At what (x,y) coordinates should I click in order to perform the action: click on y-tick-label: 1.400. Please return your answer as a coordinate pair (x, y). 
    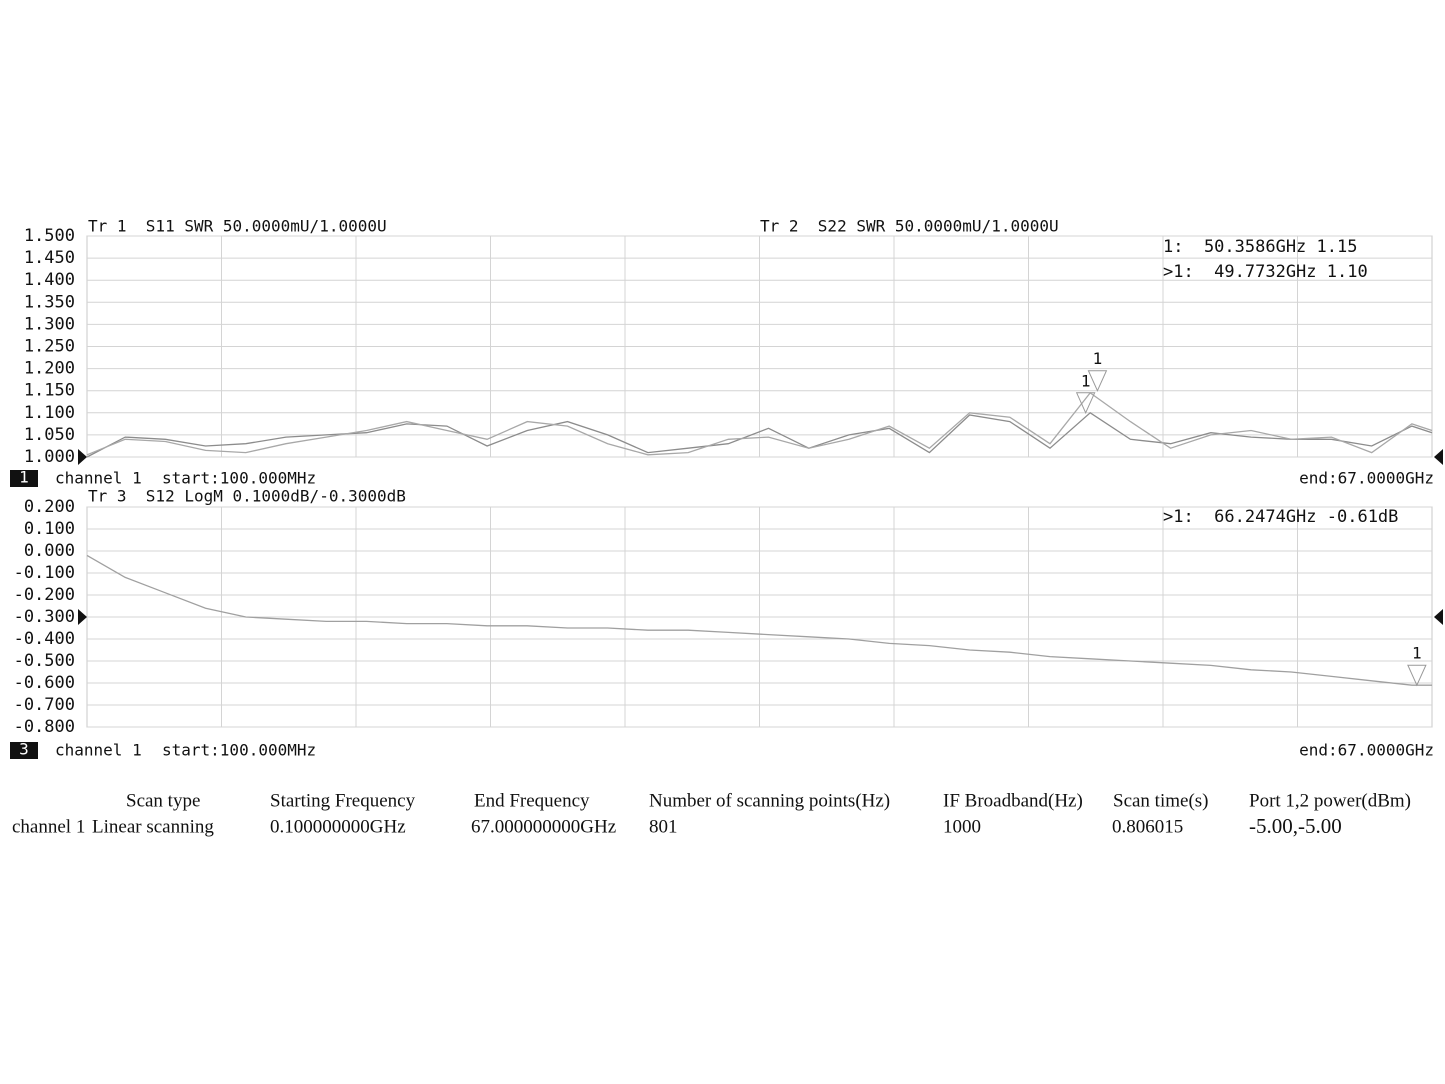
    Looking at the image, I should click on (49, 280).